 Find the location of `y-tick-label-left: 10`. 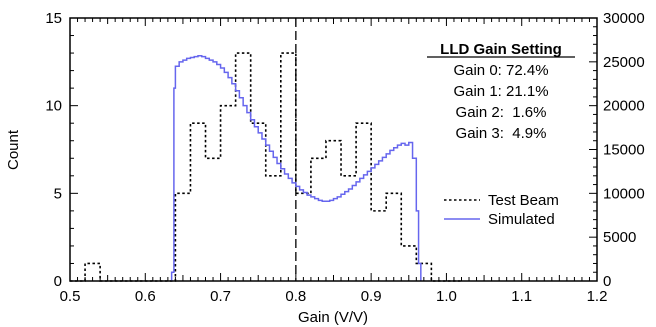

y-tick-label-left: 10 is located at coordinates (53, 106).